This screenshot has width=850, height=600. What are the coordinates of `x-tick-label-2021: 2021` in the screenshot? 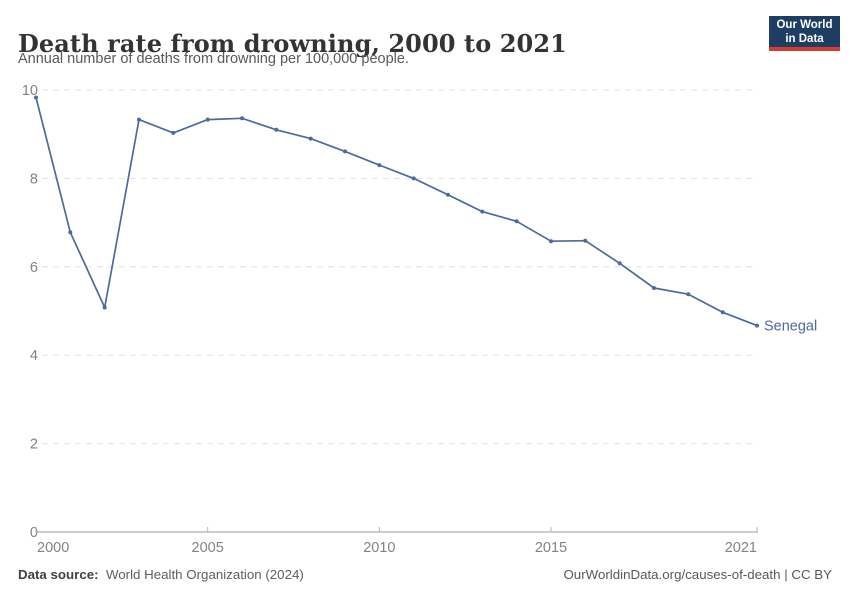 It's located at (741, 548).